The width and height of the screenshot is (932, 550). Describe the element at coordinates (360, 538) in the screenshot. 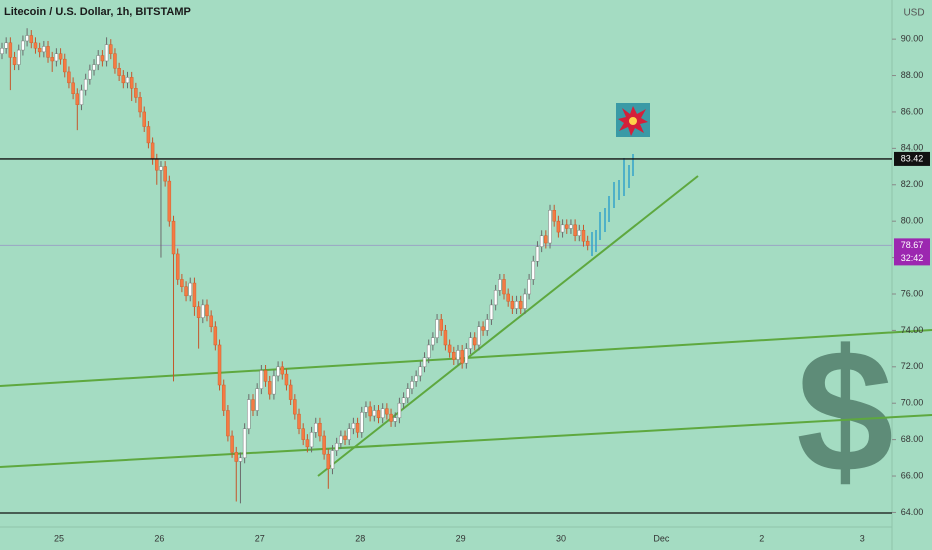

I see `x-tick-label: 28` at that location.